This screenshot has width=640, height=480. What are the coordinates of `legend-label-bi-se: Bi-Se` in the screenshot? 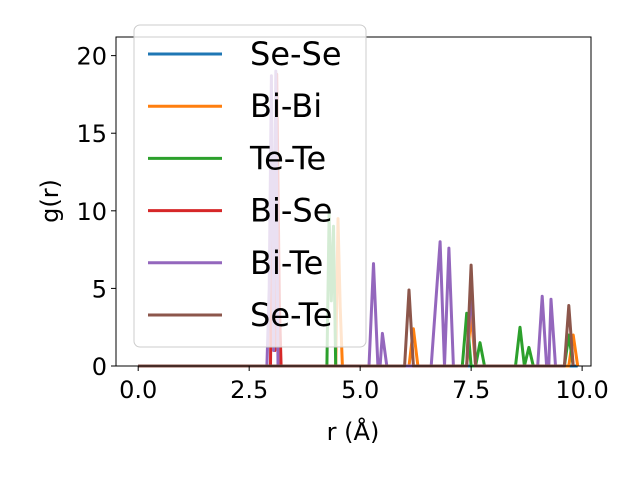 It's located at (291, 211).